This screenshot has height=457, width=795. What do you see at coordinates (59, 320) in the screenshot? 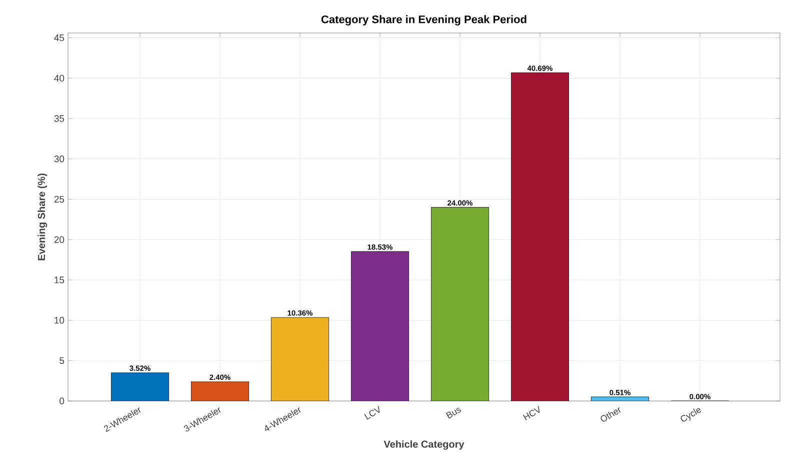
I see `y-tick-label: 10` at bounding box center [59, 320].